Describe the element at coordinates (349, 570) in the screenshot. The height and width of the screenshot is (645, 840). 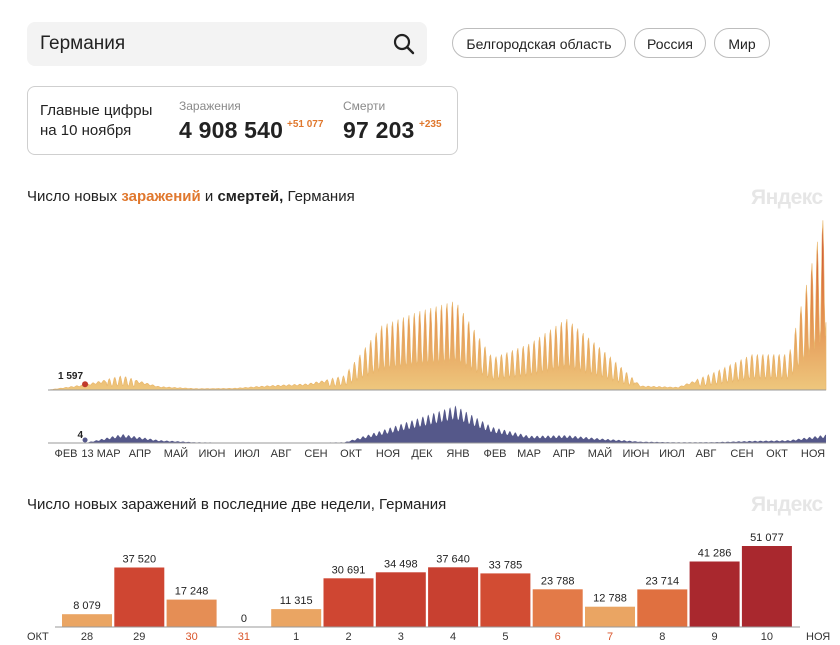
I see `bar-value-label: 30 691` at that location.